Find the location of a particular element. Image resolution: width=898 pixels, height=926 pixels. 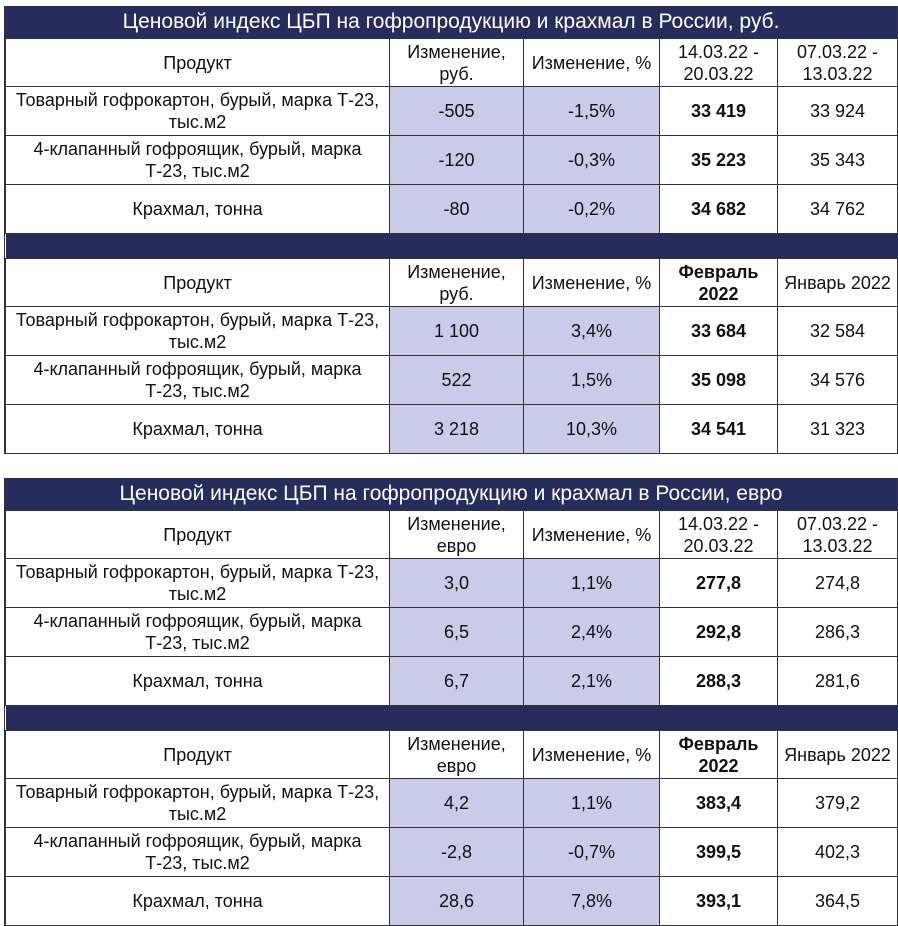

change-pct-cell: -0,7% is located at coordinates (591, 852).